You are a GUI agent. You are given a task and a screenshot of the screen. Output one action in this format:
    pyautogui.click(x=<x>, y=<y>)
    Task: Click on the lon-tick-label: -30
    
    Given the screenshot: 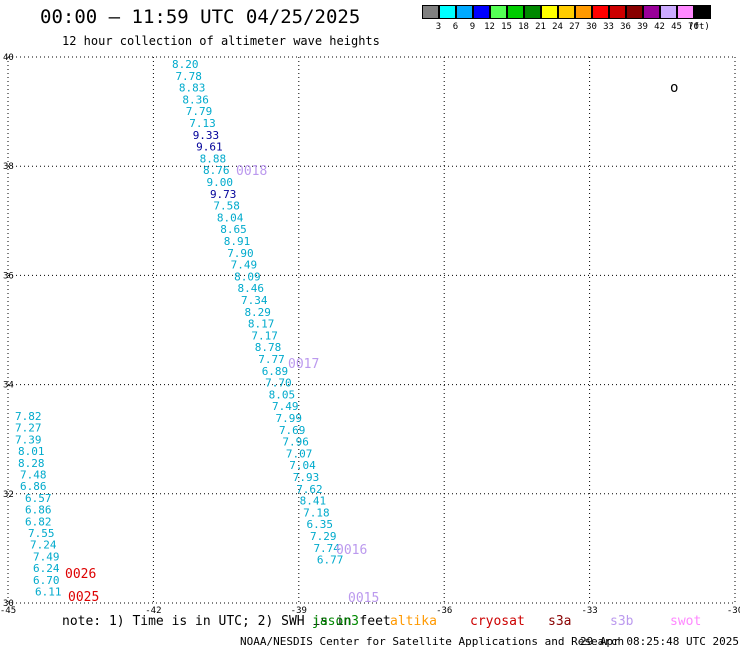 What is the action you would take?
    pyautogui.click(x=733, y=611)
    